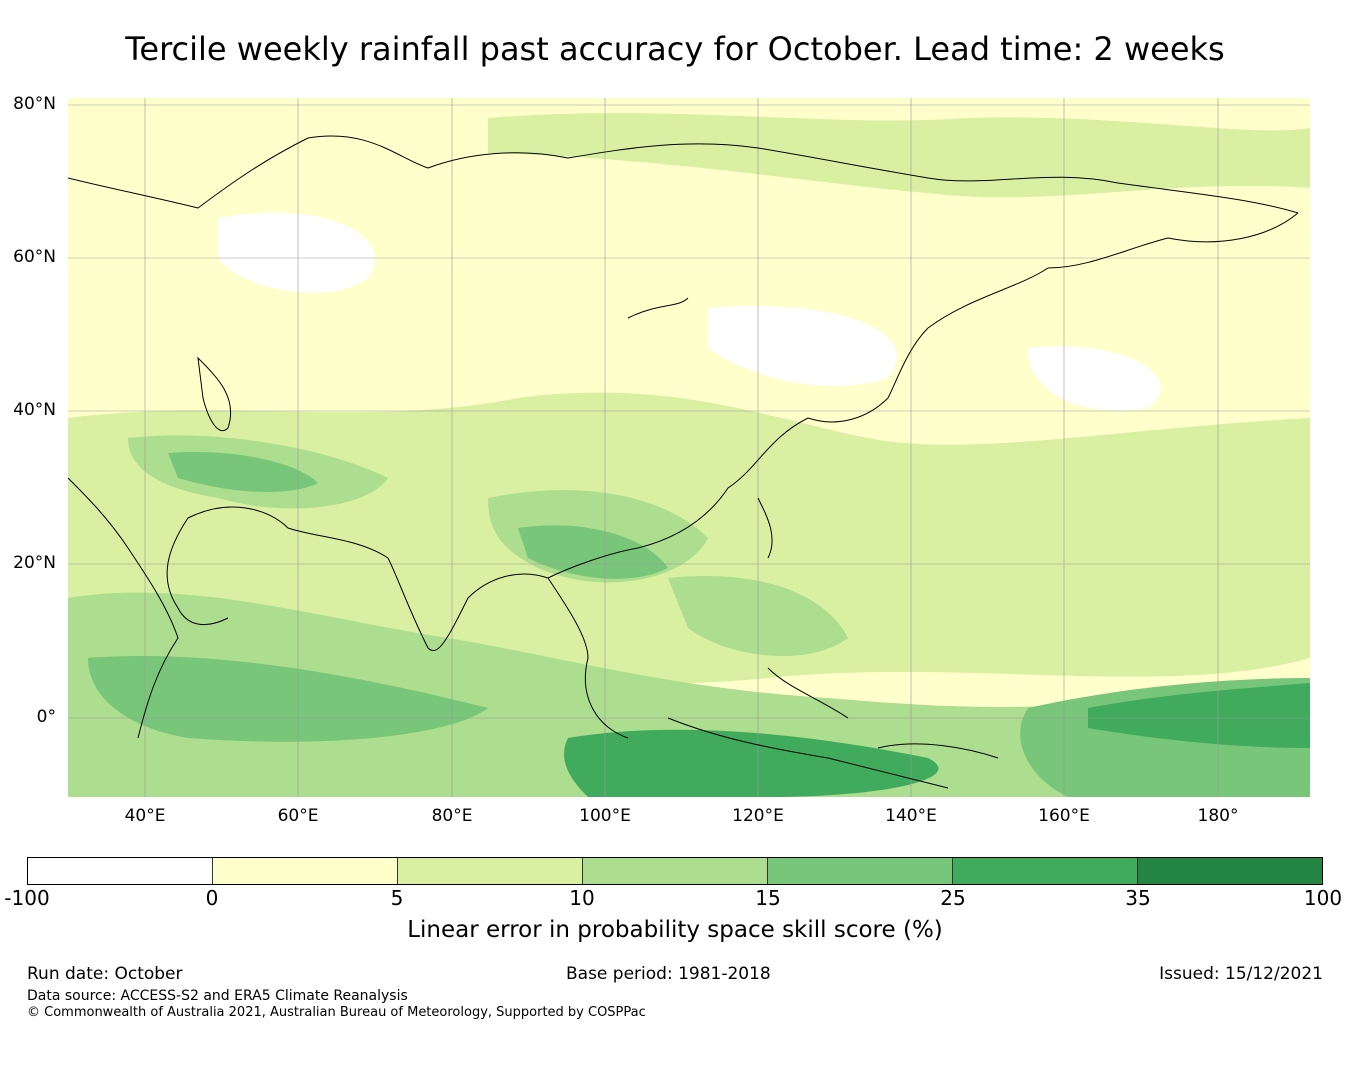 The width and height of the screenshot is (1350, 1065). Describe the element at coordinates (582, 898) in the screenshot. I see `colorbar-tick: 10` at that location.